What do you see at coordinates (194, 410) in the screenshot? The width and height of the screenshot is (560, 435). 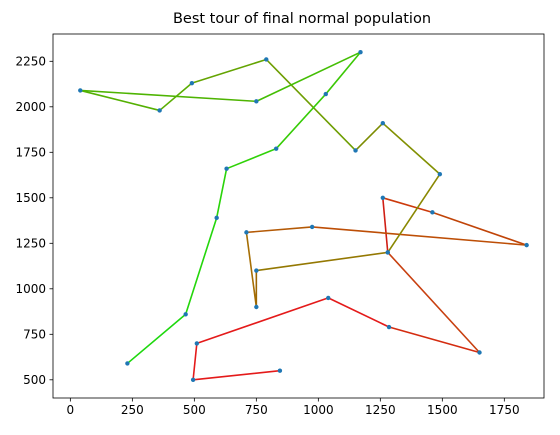 I see `x-tick-label: 500` at bounding box center [194, 410].